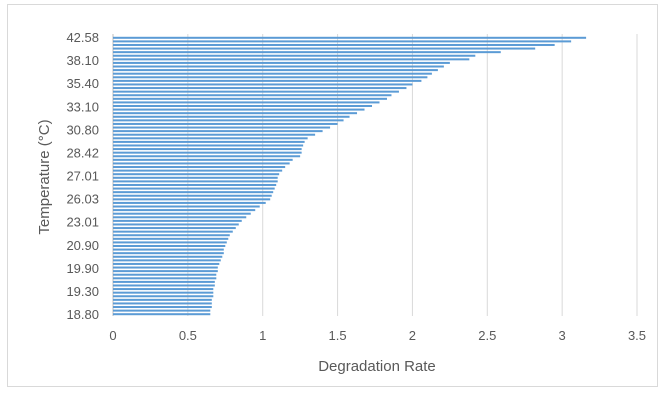 This screenshot has width=665, height=398. I want to click on y-tick-label: 28.42, so click(82, 152).